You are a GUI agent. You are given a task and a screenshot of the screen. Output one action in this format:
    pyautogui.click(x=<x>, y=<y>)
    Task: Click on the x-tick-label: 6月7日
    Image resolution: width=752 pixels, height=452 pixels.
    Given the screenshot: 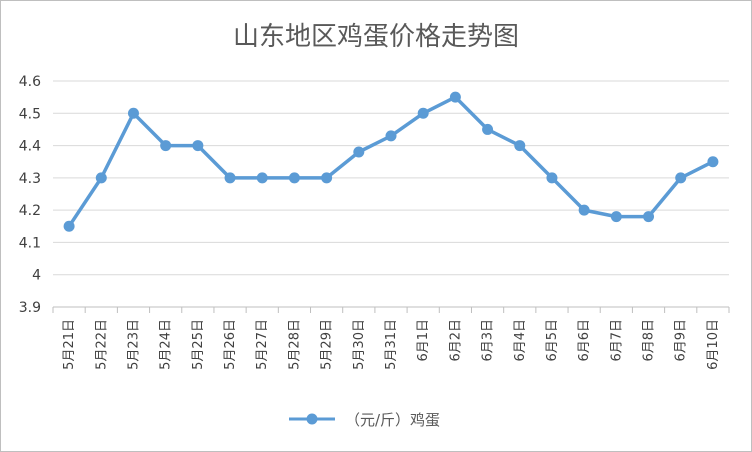 What is the action you would take?
    pyautogui.click(x=616, y=340)
    